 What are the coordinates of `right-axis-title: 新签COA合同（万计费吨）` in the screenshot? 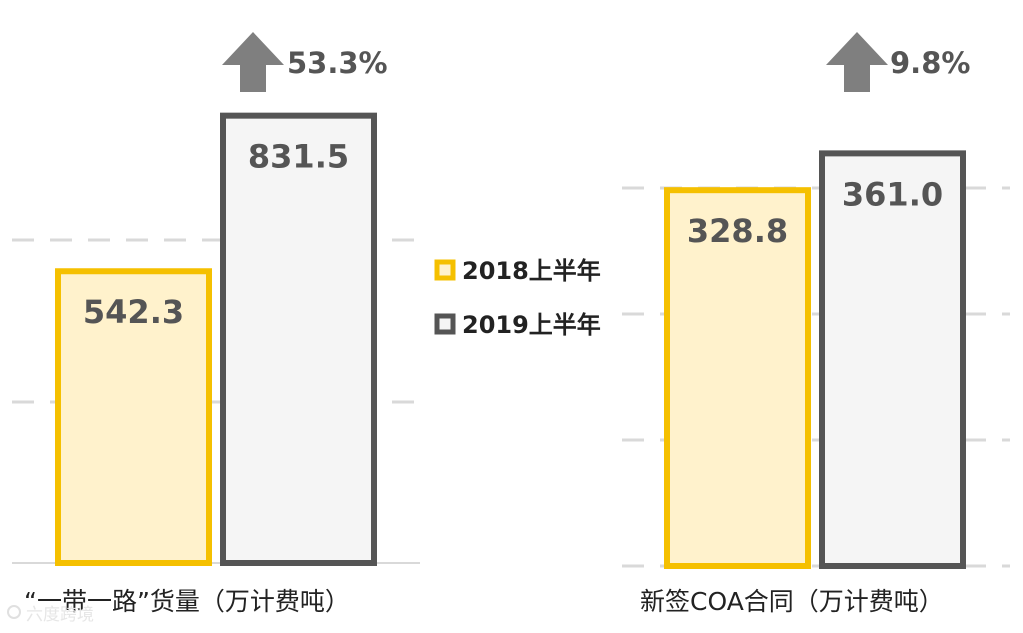 It's located at (792, 601).